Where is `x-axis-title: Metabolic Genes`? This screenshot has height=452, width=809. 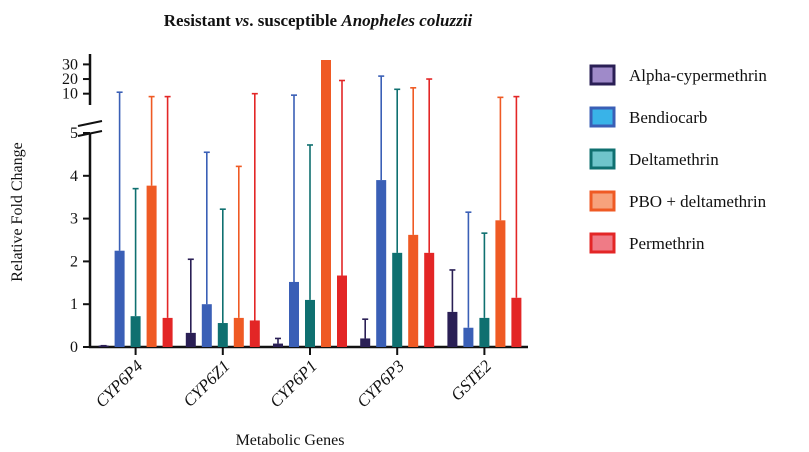
x-axis-title: Metabolic Genes is located at coordinates (290, 440).